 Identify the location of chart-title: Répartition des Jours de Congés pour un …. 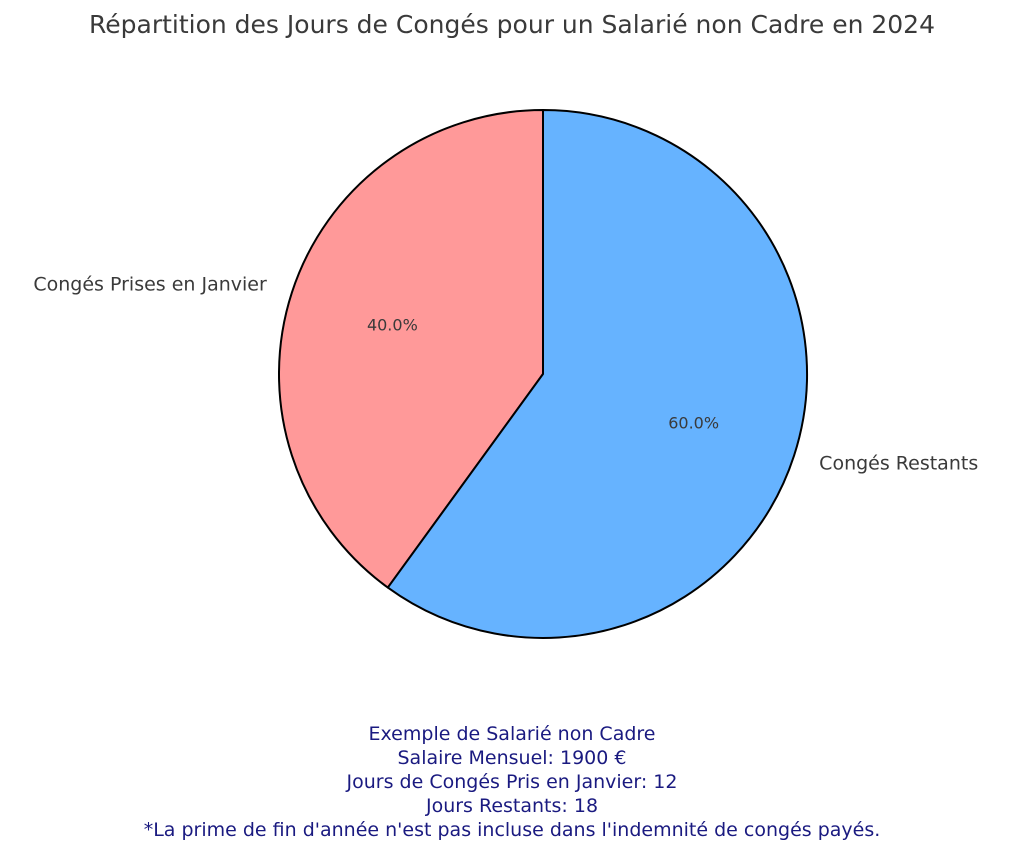
(512, 24).